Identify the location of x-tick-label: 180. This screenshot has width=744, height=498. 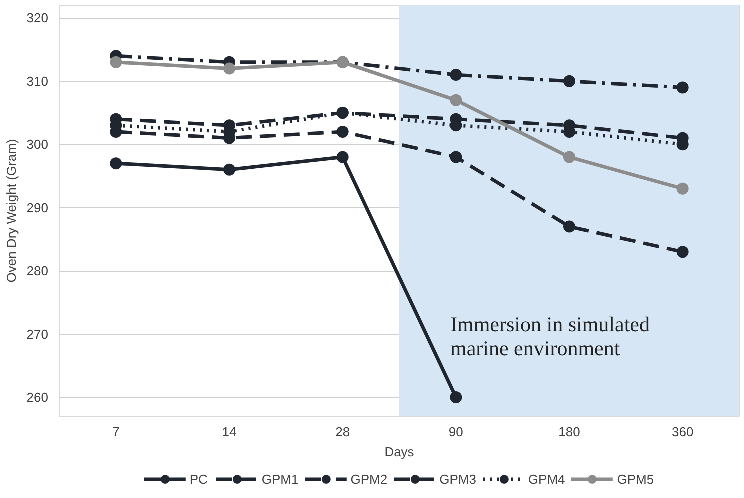
(569, 432).